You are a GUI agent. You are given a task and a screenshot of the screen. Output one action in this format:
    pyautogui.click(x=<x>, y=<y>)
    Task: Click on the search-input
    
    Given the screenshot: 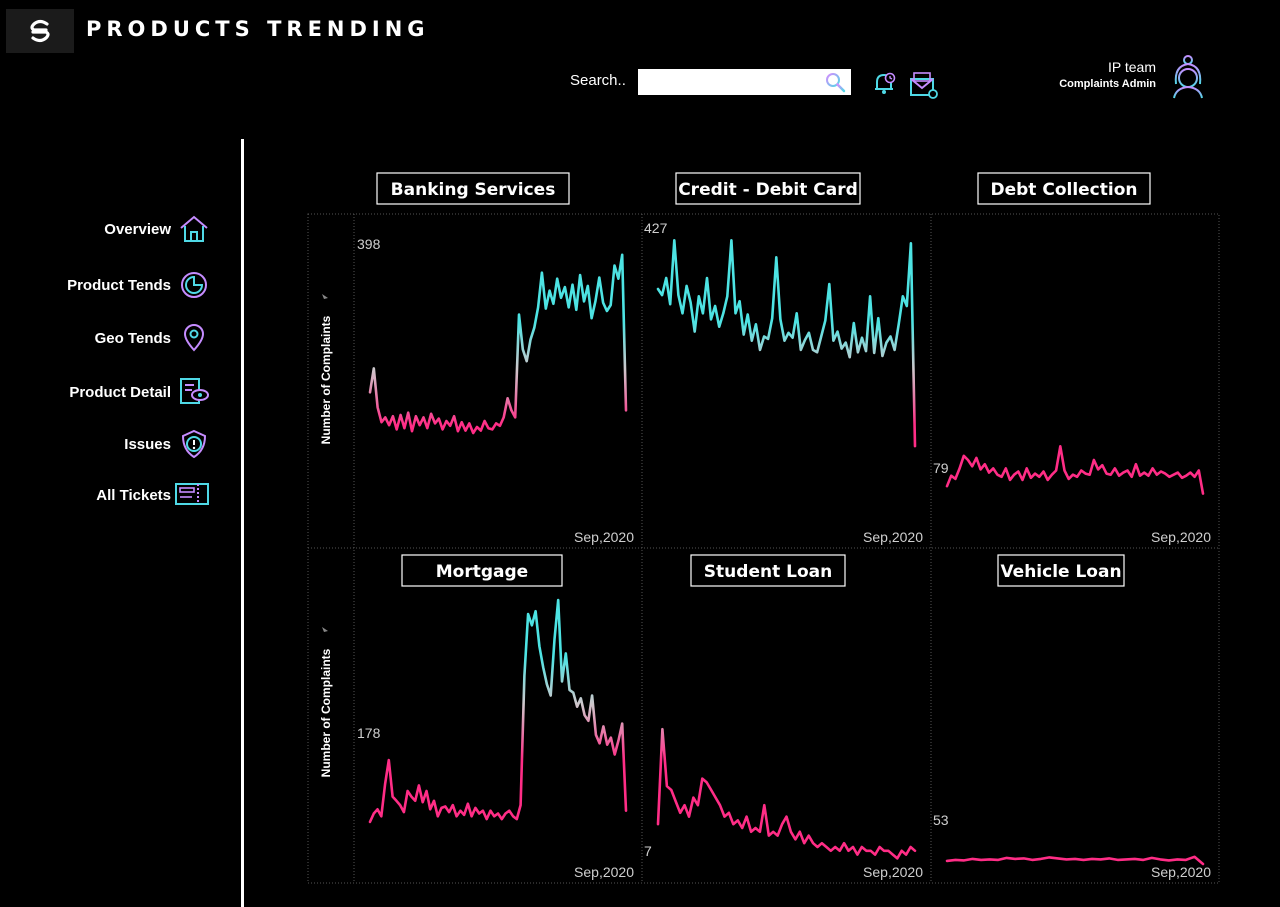 What is the action you would take?
    pyautogui.click(x=734, y=82)
    